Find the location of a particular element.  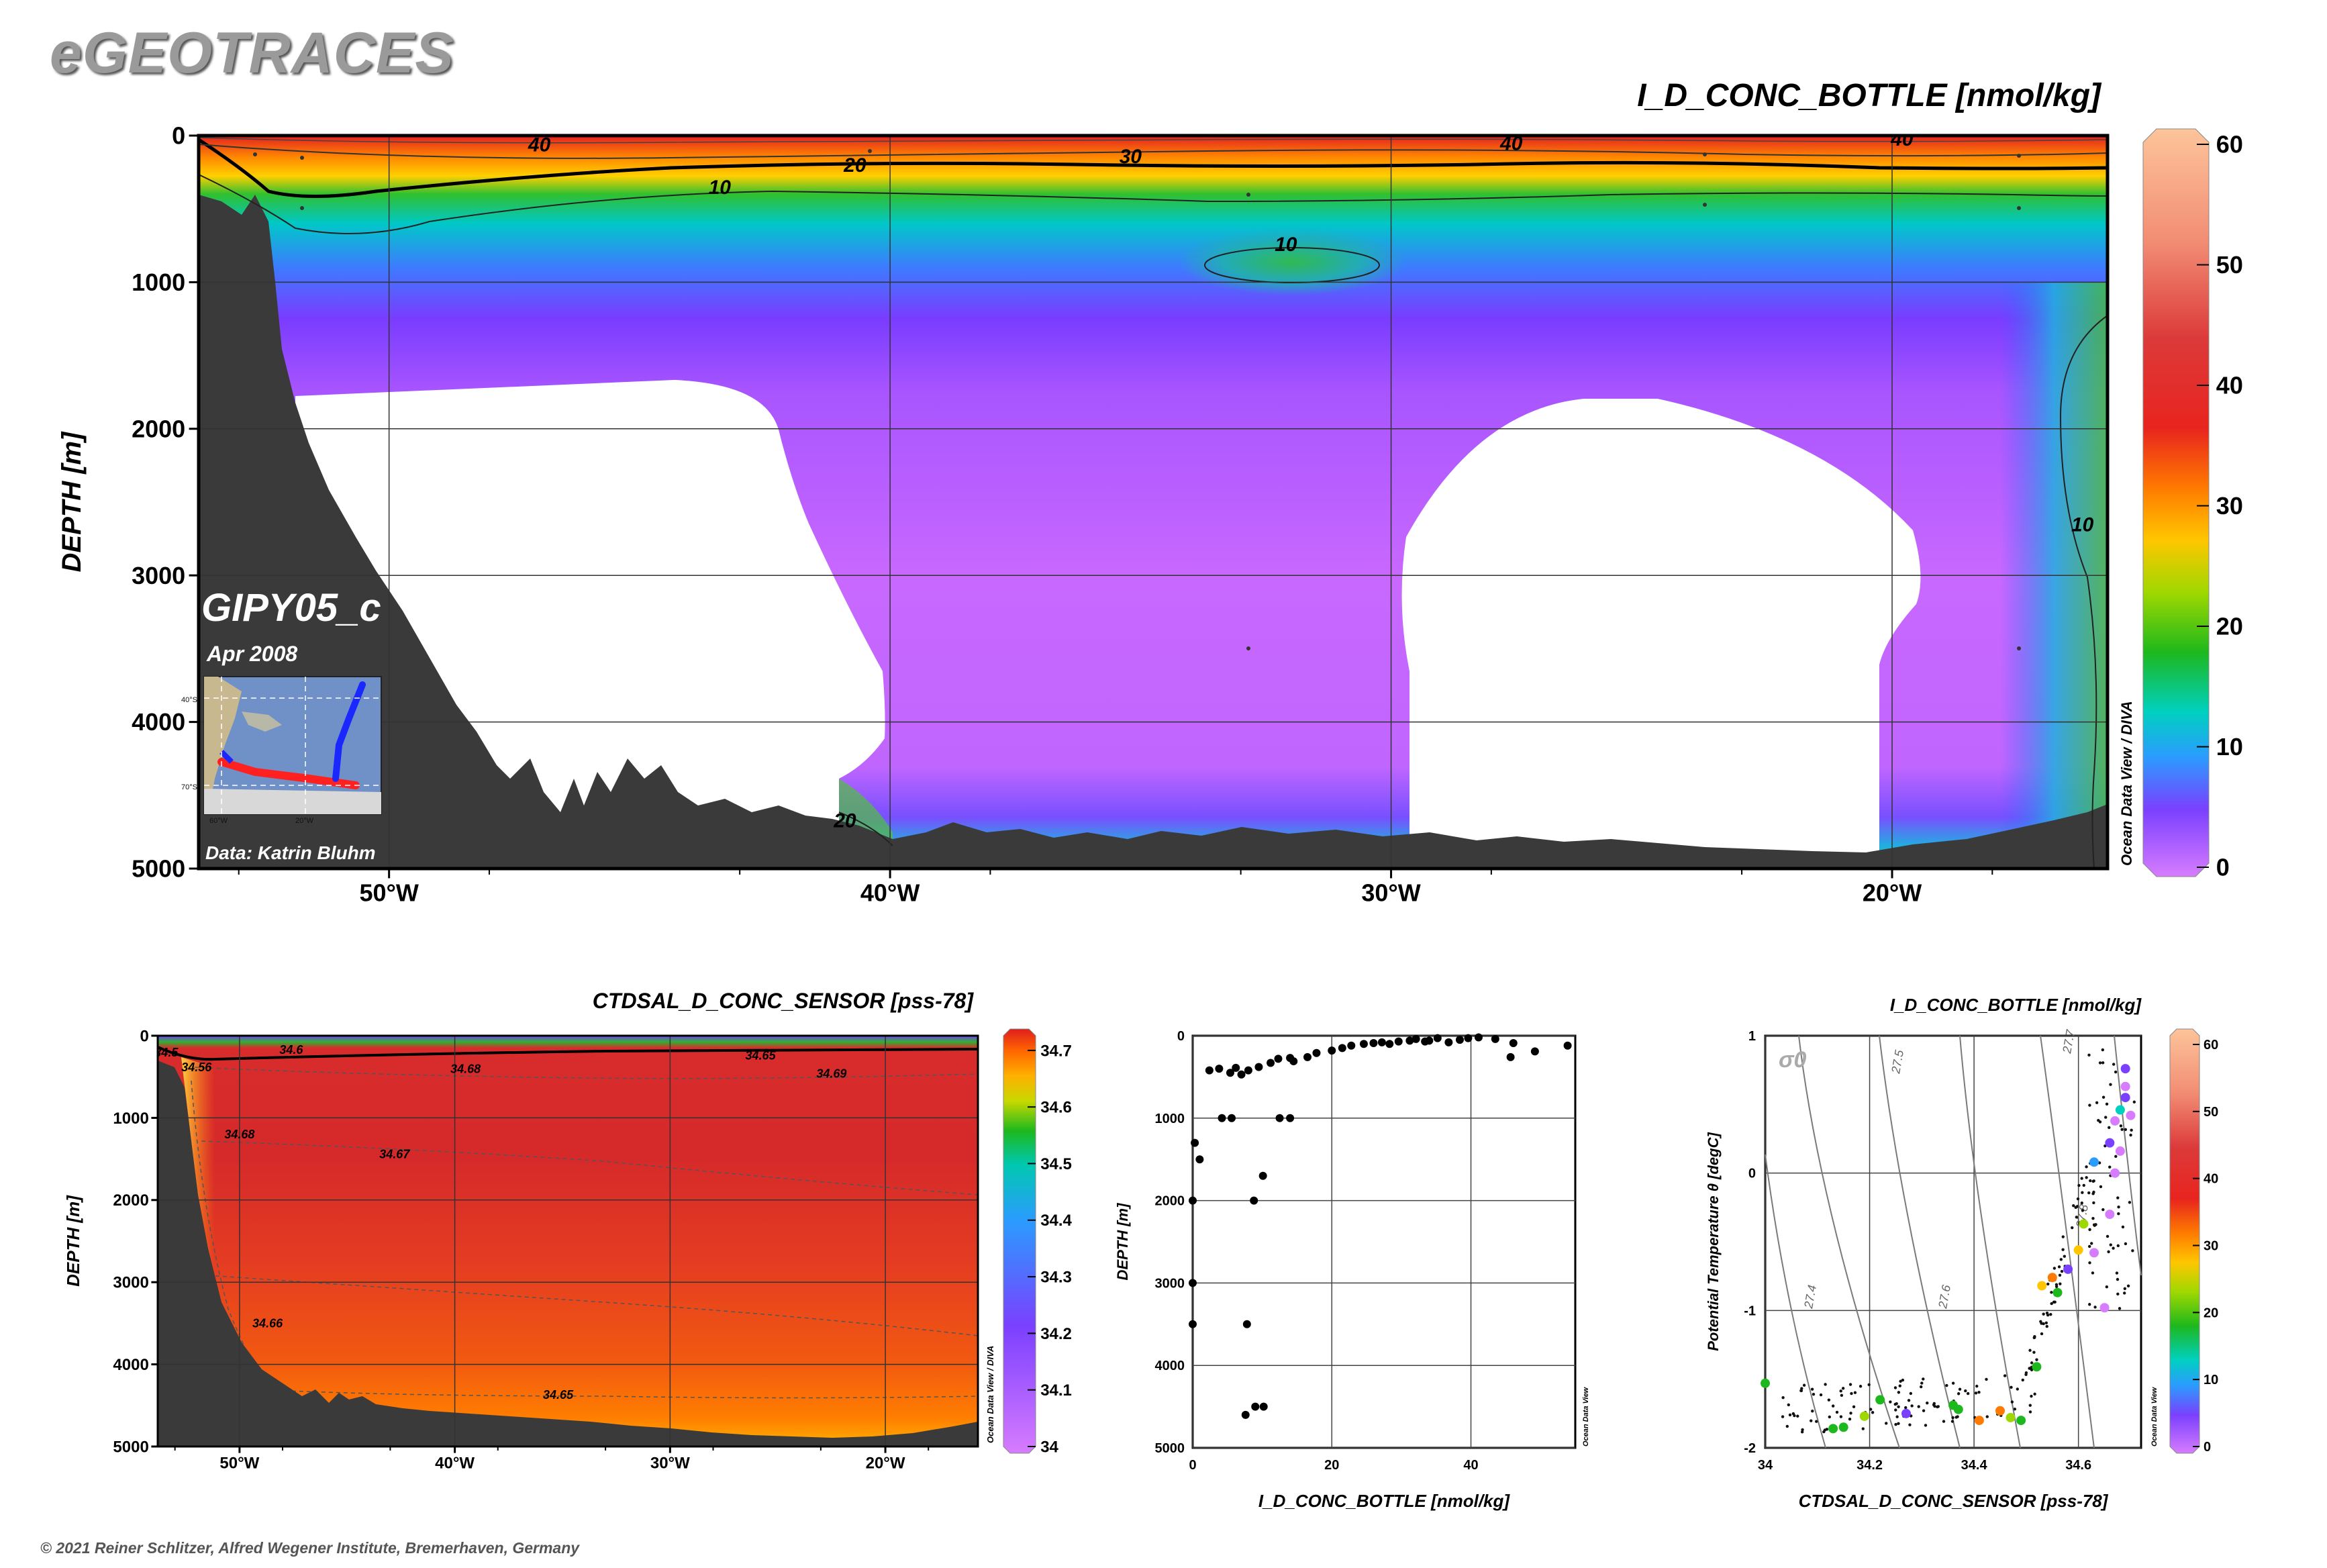

salinity-contour-surface is located at coordinates (568, 1053).